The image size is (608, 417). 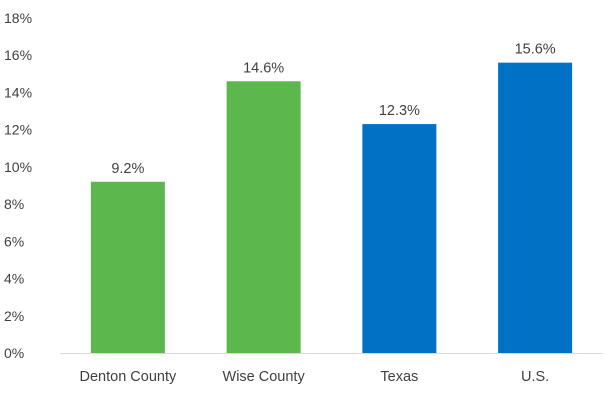 I want to click on y-tick-label: 4%, so click(x=14, y=279).